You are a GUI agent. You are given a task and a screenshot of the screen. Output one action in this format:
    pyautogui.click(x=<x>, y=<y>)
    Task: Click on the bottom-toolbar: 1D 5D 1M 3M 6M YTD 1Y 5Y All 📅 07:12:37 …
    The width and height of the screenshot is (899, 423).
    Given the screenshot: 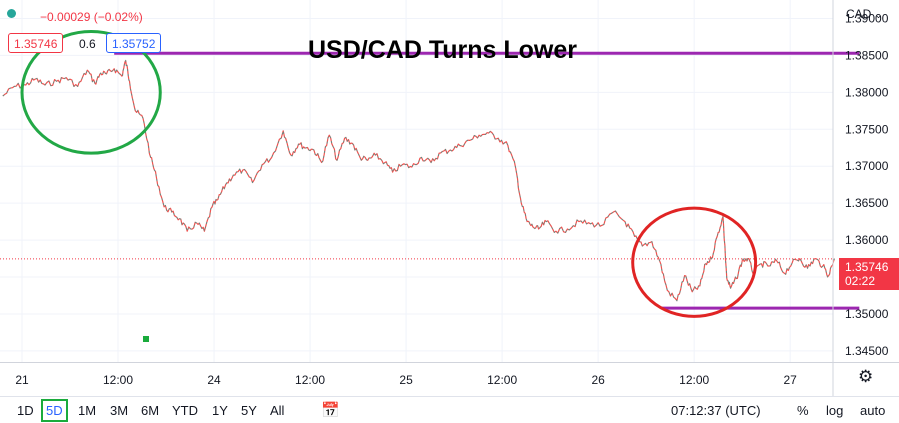 What is the action you would take?
    pyautogui.click(x=449, y=409)
    